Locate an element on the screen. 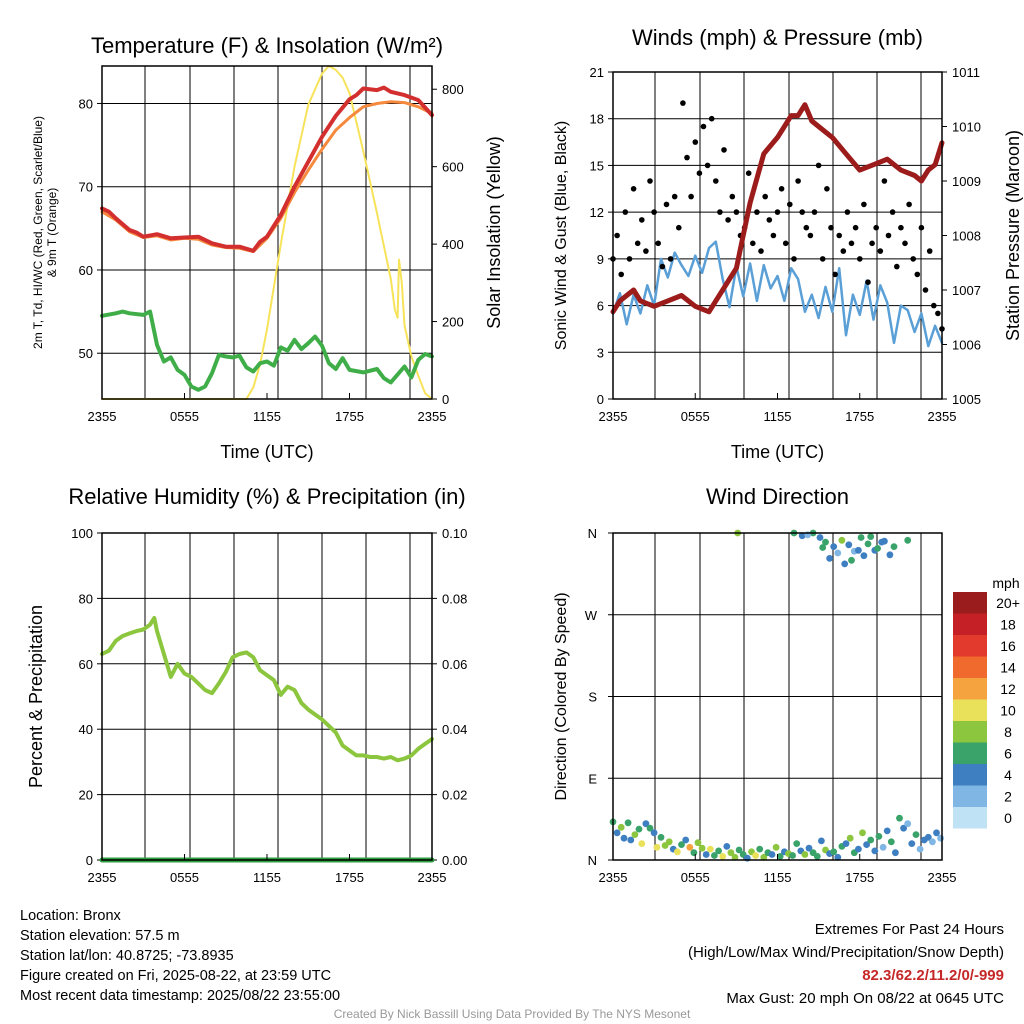 The width and height of the screenshot is (1024, 1024). rh-xtick-label-0: 2355 is located at coordinates (102, 877).